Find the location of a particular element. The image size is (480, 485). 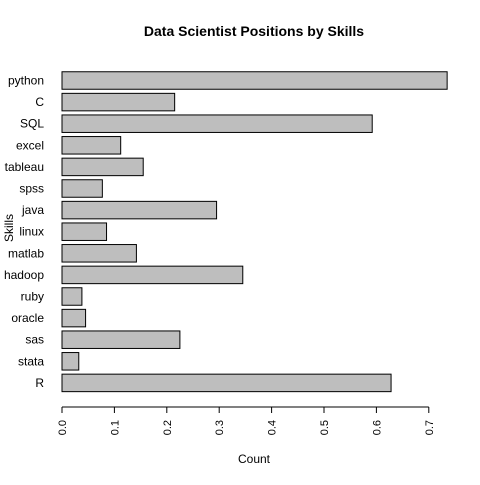

x-axis-label: Count is located at coordinates (254, 459).